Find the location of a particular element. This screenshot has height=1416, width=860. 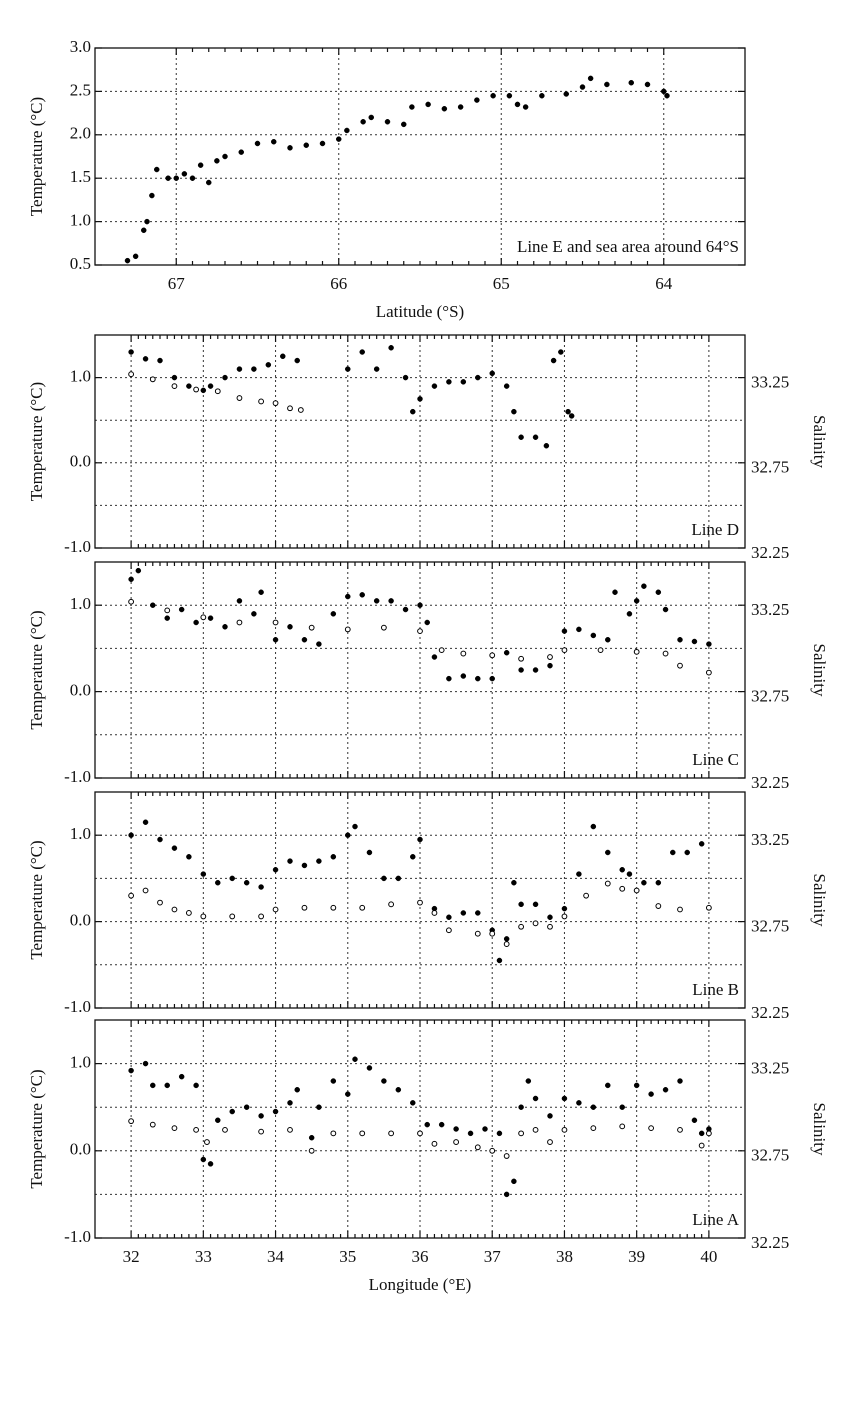

x-tick-label: 39 is located at coordinates (636, 1256).